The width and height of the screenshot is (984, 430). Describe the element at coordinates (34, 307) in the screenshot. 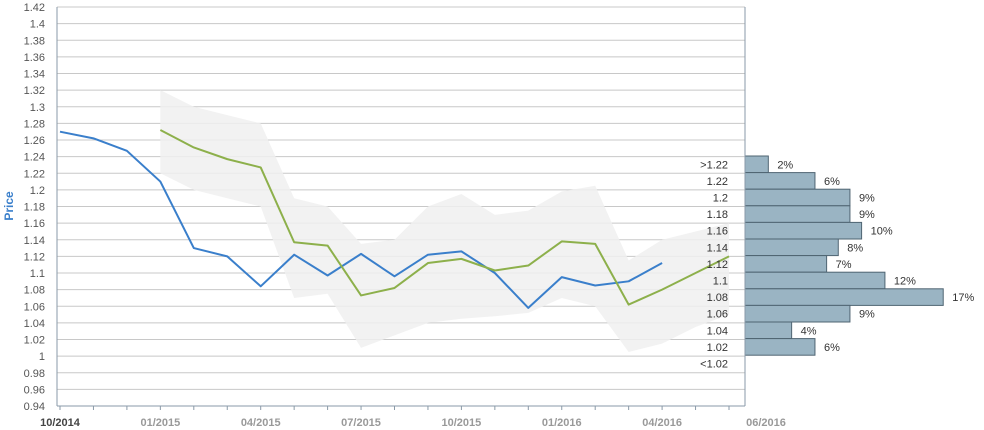

I see `y-tick-label: 1.06` at that location.